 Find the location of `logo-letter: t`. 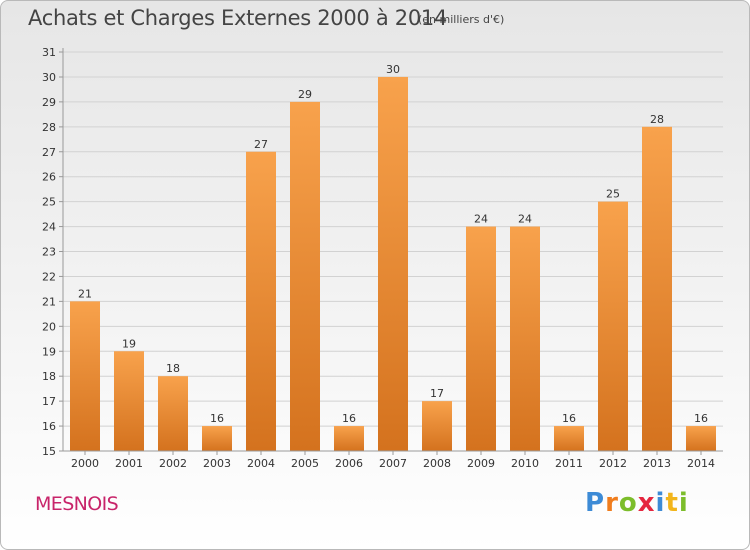

logo-letter: t is located at coordinates (672, 503).